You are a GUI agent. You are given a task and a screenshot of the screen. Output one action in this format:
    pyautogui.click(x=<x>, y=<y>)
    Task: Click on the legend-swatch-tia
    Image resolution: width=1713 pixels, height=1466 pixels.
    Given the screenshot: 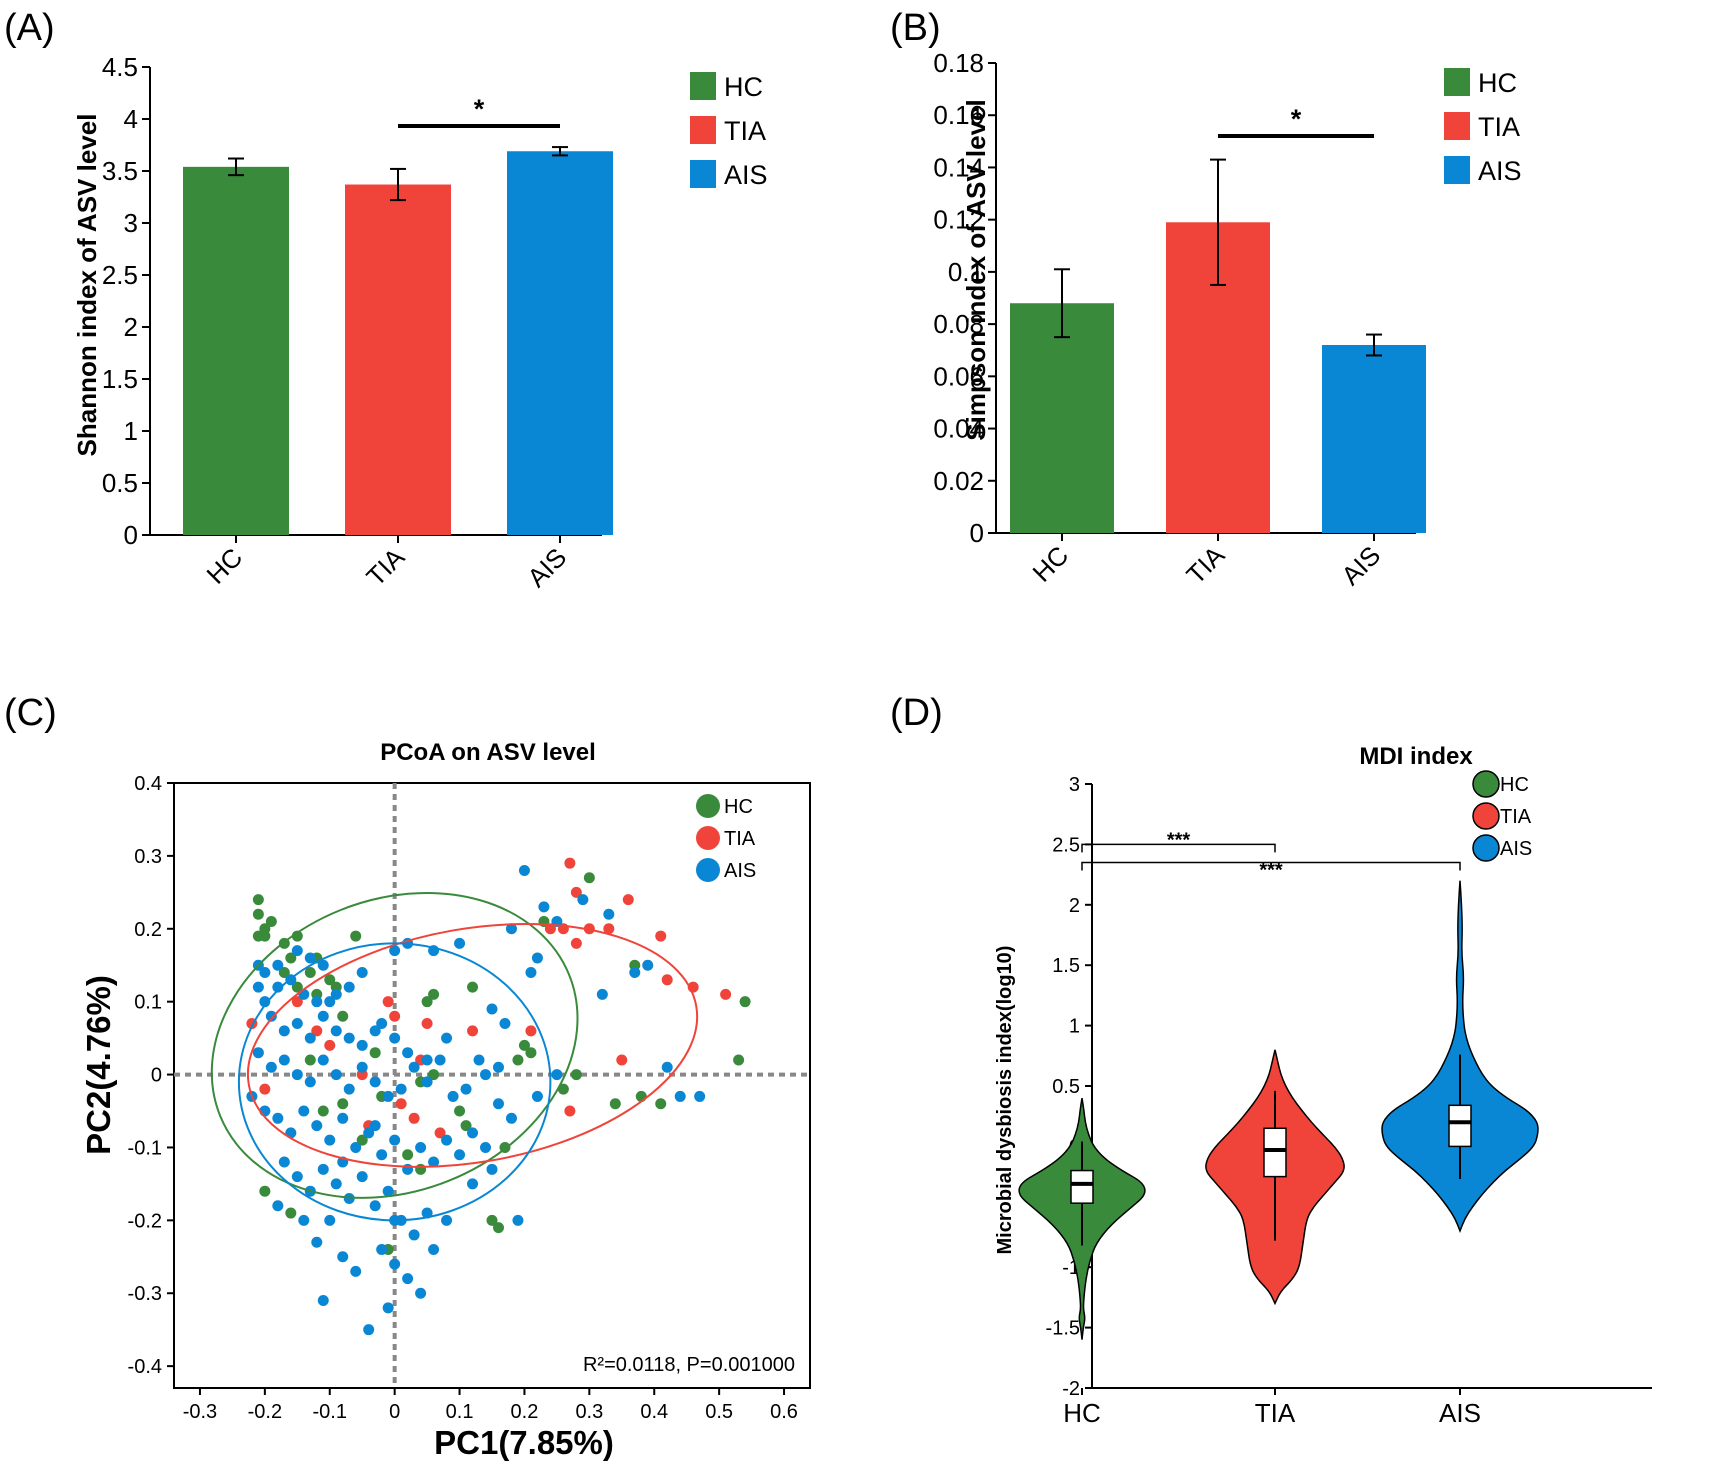 What is the action you would take?
    pyautogui.click(x=1457, y=126)
    